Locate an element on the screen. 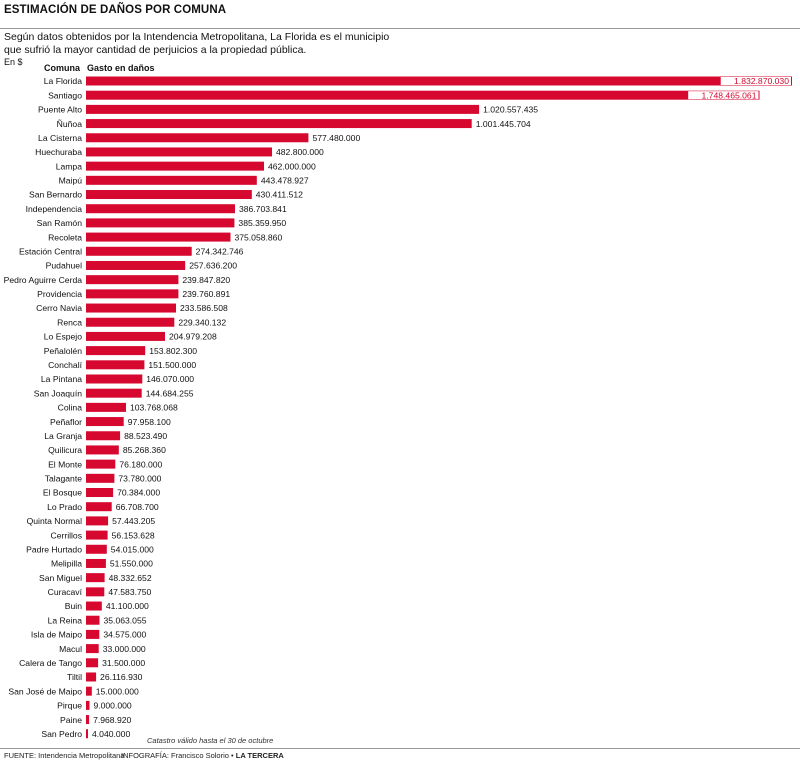  category-label: Lo Prado is located at coordinates (64, 507).